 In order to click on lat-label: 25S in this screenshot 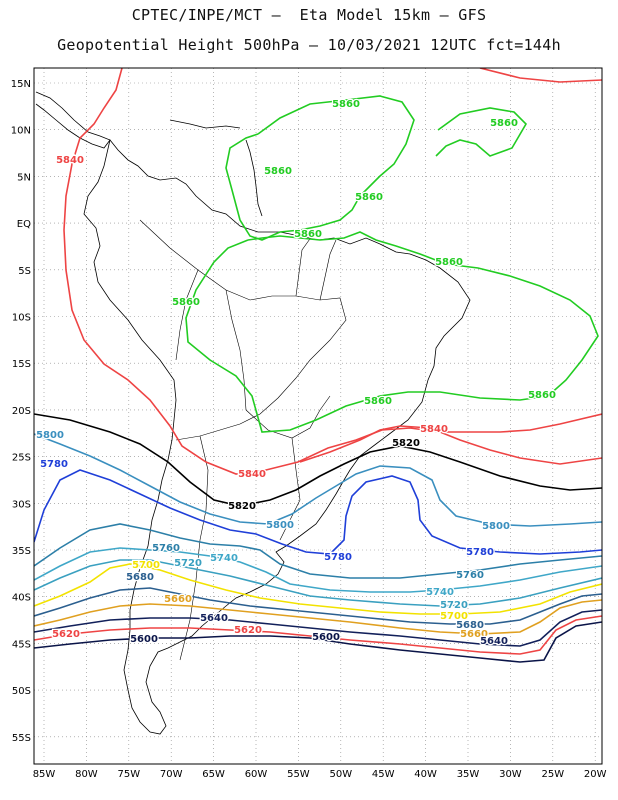, I will do `click(21, 458)`.